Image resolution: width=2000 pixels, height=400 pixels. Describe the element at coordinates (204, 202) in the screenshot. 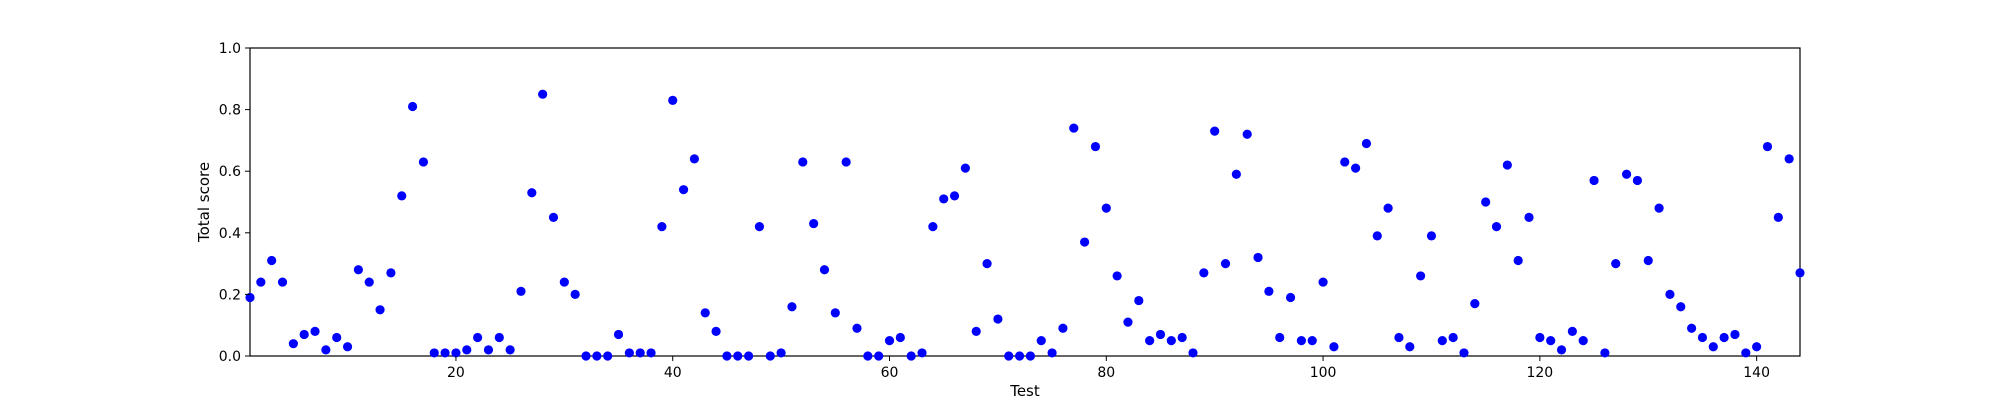

I see `y-axis-label: Total score` at that location.